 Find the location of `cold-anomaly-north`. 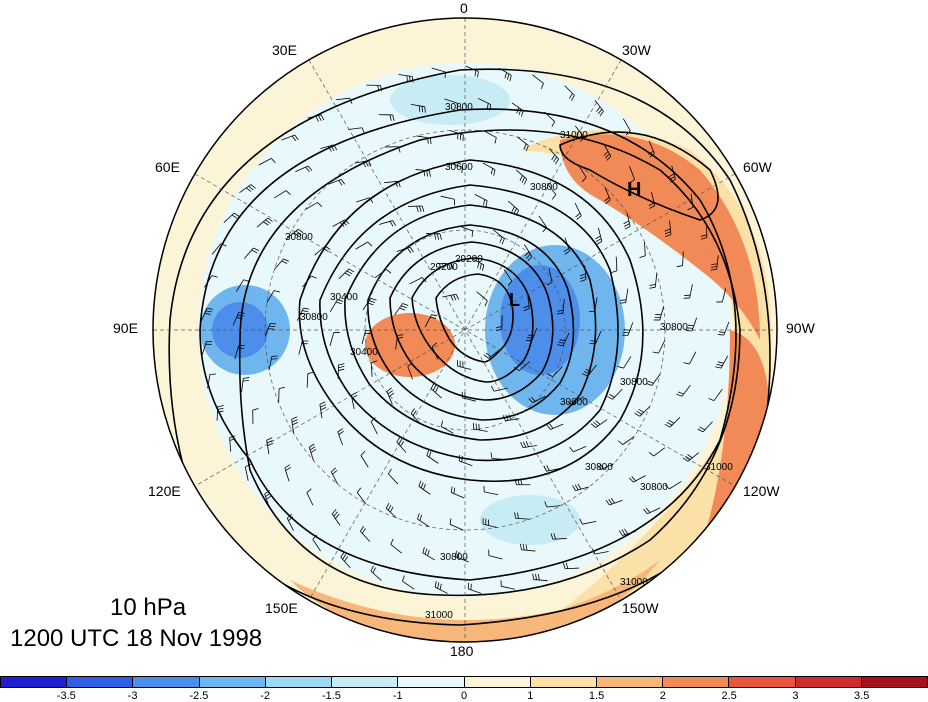

cold-anomaly-north is located at coordinates (450, 100).